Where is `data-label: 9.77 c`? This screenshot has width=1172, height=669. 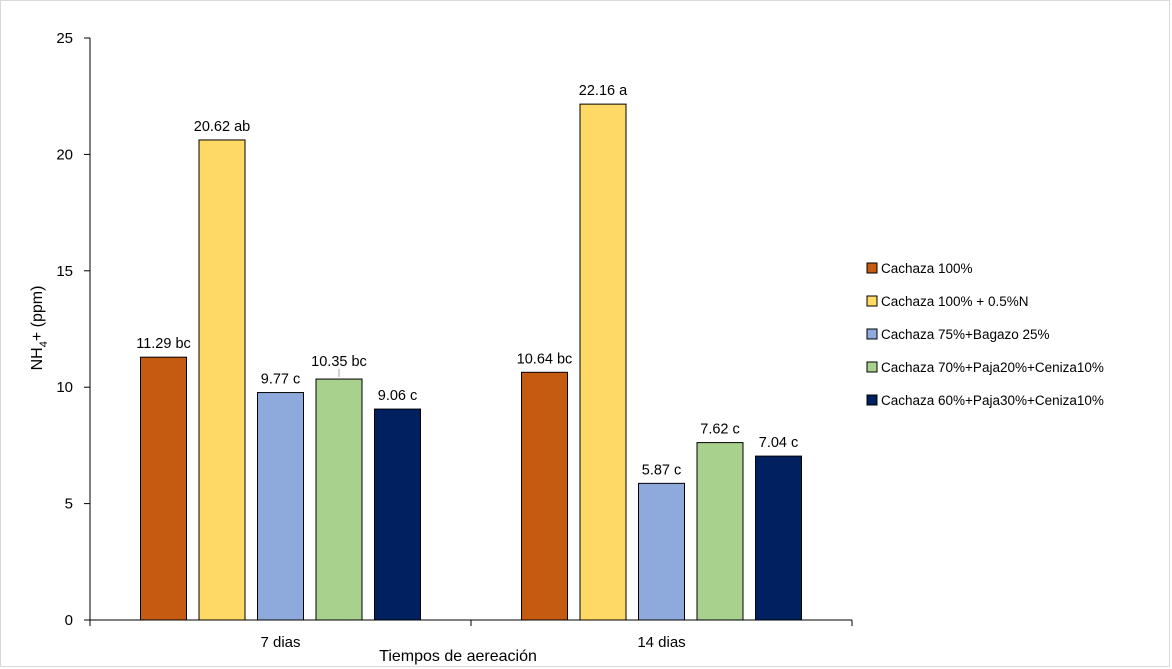 data-label: 9.77 c is located at coordinates (281, 380).